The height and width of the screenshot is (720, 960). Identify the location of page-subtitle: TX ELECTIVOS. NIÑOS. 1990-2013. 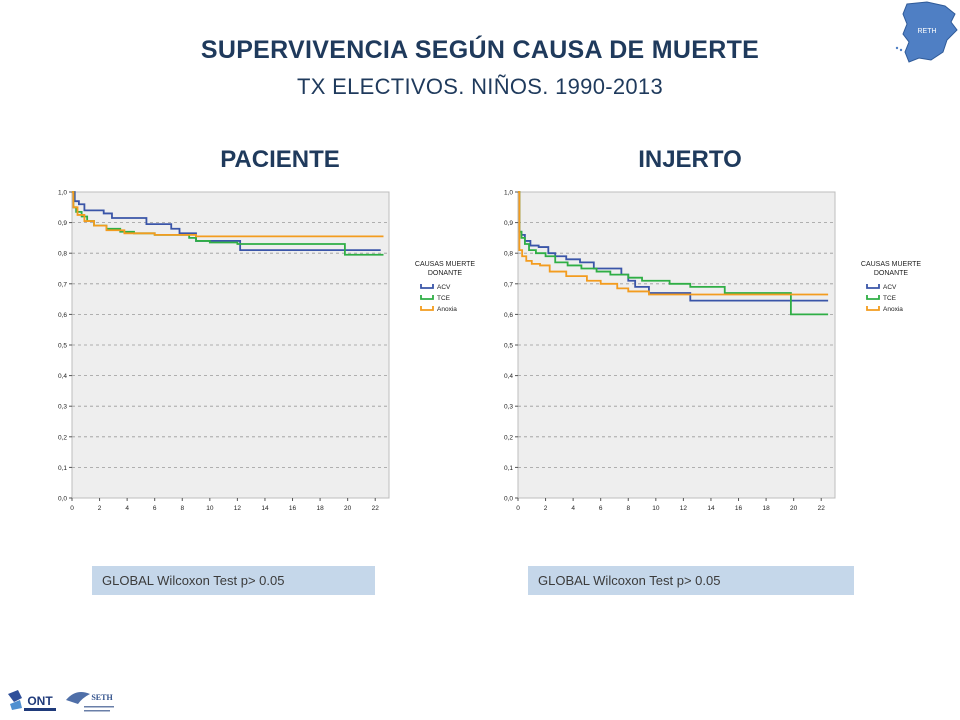
(480, 86).